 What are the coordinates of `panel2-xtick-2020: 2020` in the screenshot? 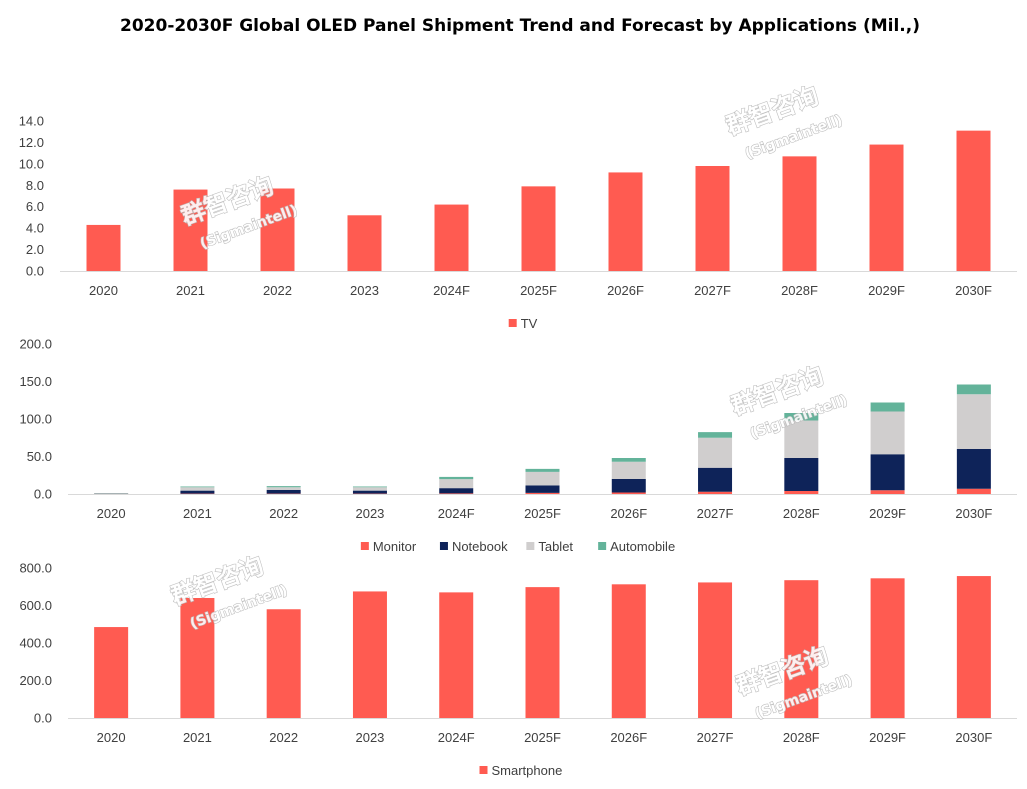 It's located at (111, 513).